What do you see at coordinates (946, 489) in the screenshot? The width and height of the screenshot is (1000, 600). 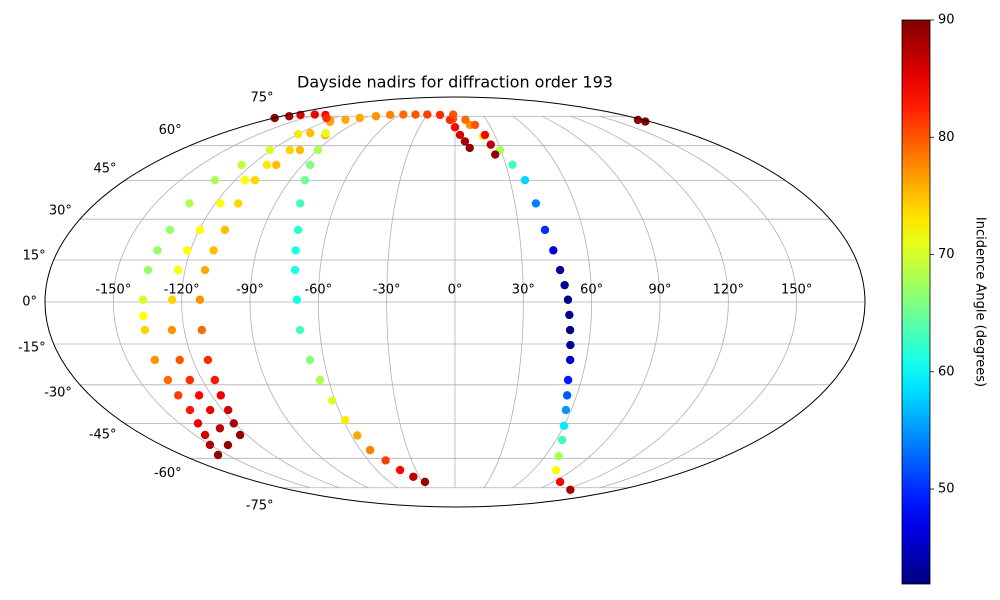 I see `colorbar-tick-label: 50` at bounding box center [946, 489].